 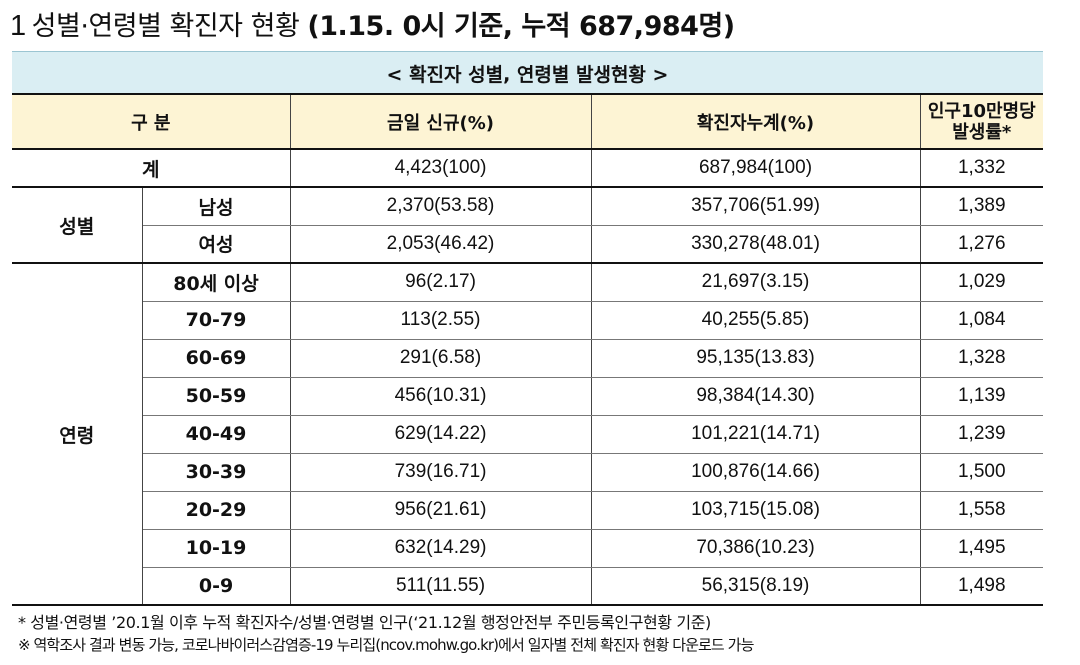 What do you see at coordinates (440, 121) in the screenshot?
I see `header-daily: 금일 신규(%)` at bounding box center [440, 121].